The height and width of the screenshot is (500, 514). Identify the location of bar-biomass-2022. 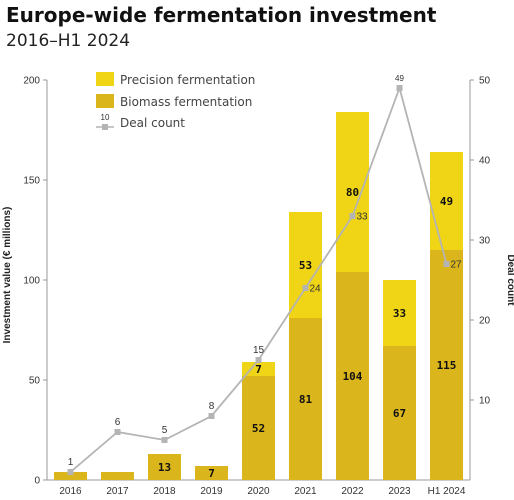
(352, 376).